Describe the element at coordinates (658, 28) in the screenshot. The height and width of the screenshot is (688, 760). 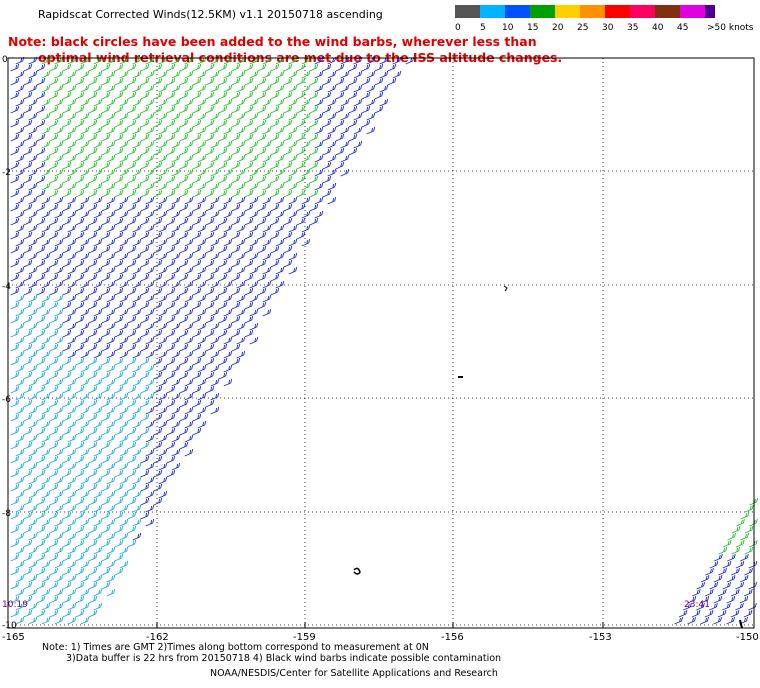
I see `colorbar-label: 40` at that location.